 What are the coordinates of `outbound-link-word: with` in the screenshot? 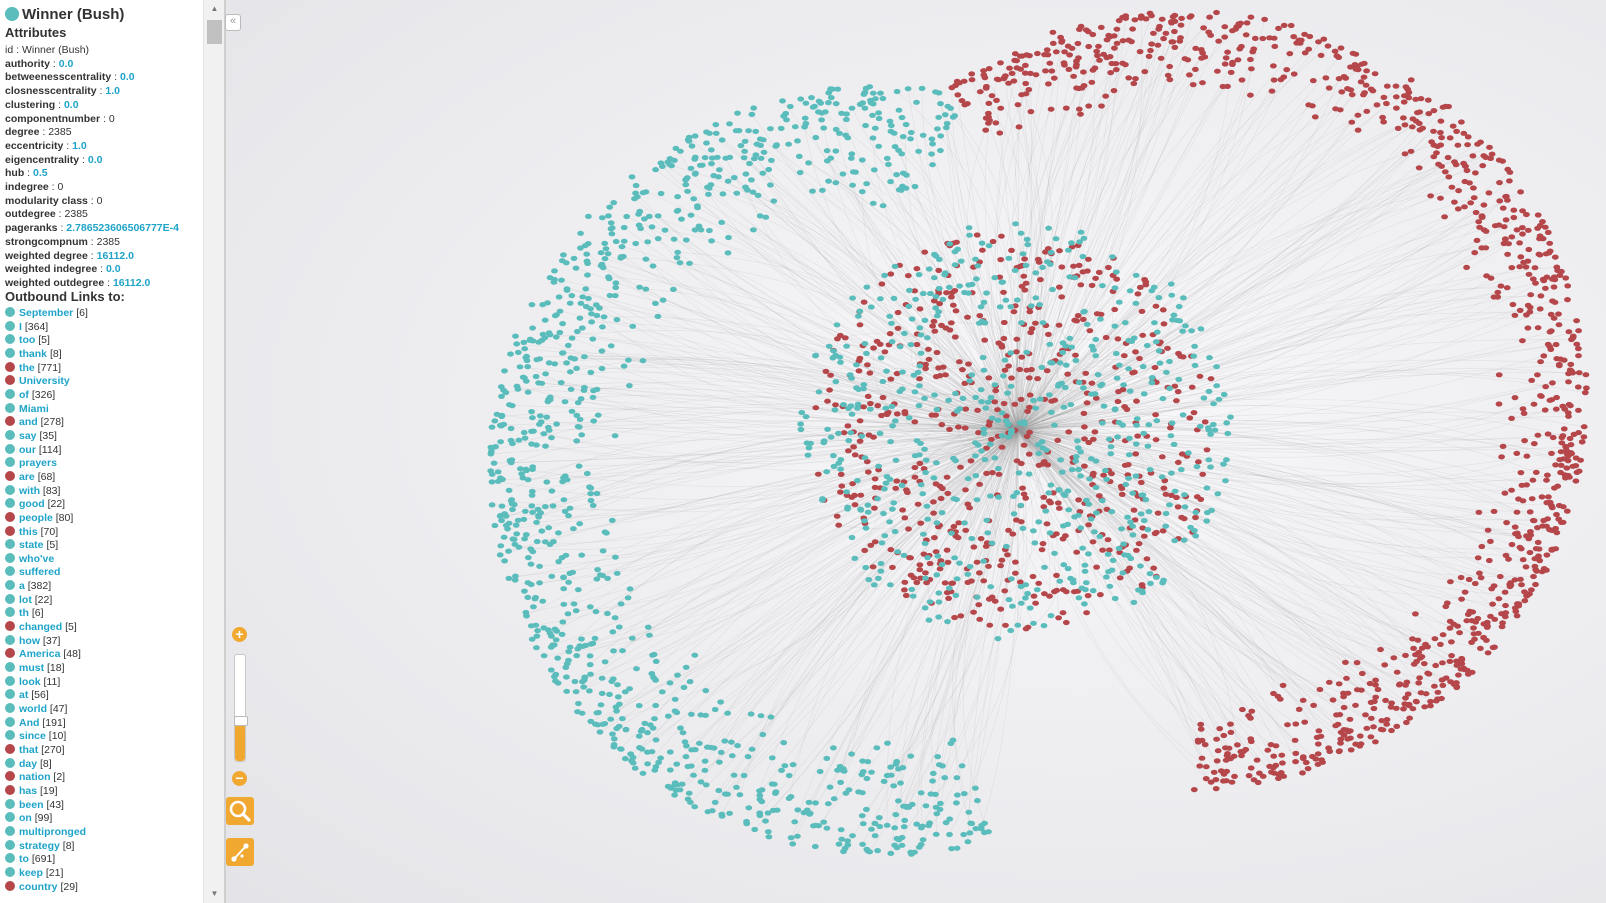 It's located at (29, 490).